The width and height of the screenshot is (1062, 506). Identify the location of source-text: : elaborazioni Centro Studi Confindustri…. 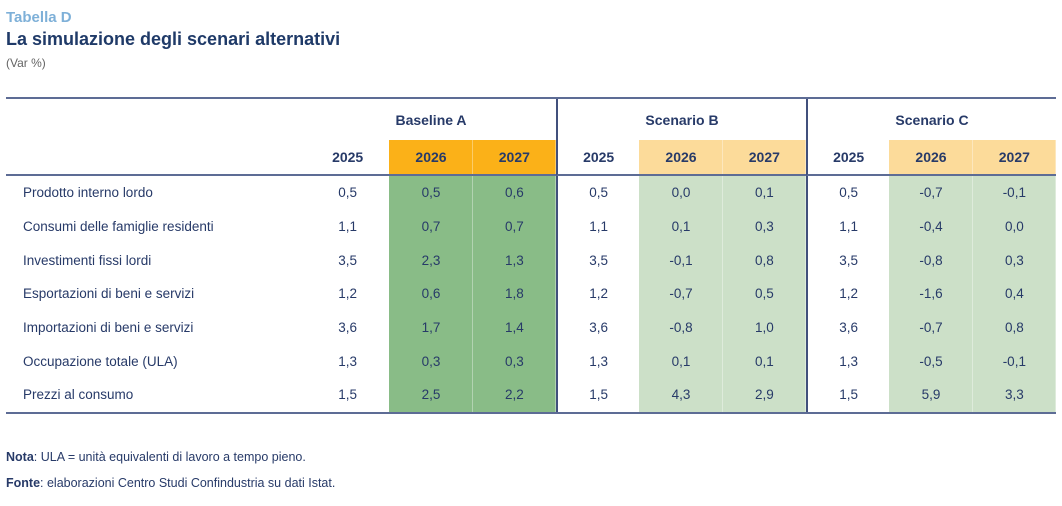
(188, 482).